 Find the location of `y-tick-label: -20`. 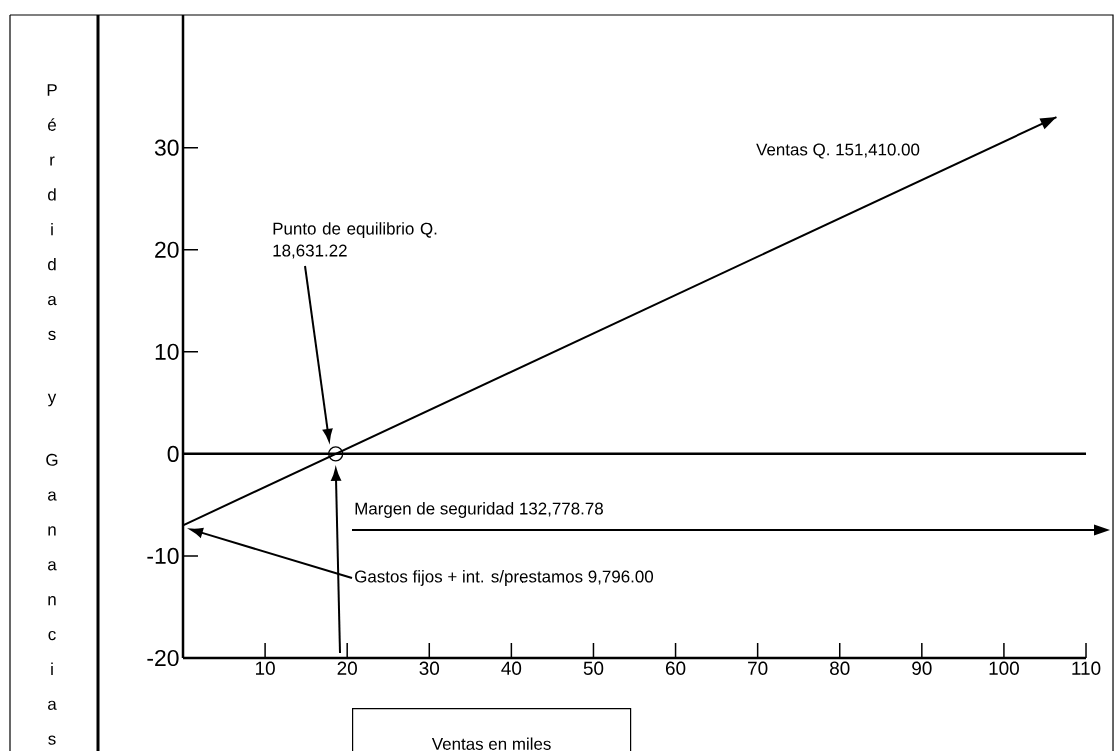

y-tick-label: -20 is located at coordinates (163, 658).